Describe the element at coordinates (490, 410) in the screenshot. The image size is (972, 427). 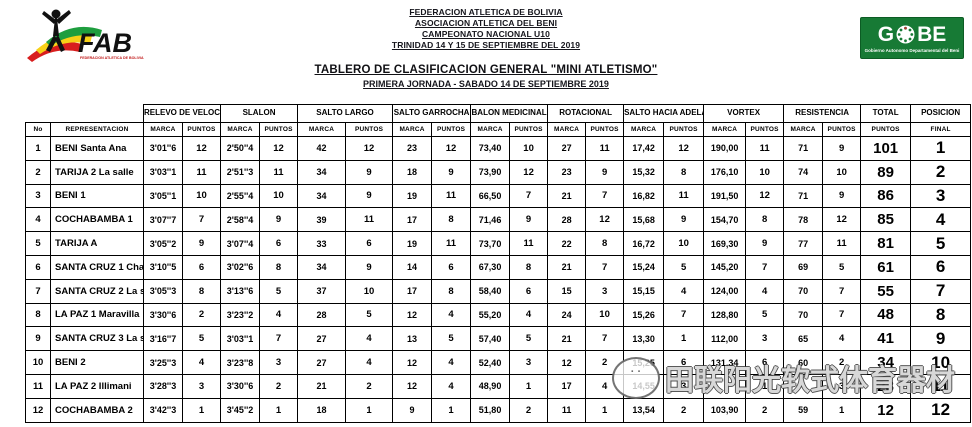
I see `marca-cell: 51,80` at that location.